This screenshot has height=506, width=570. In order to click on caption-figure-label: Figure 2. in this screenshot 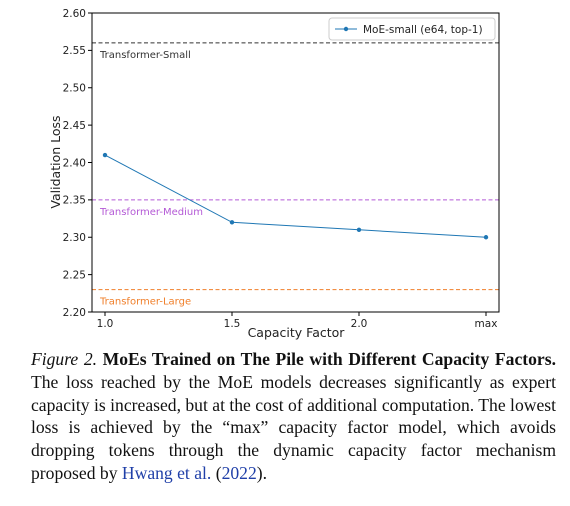, I will do `click(64, 359)`.